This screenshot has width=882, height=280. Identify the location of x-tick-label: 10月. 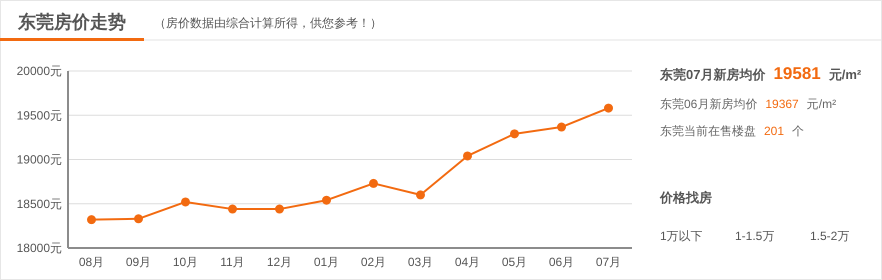
(185, 262).